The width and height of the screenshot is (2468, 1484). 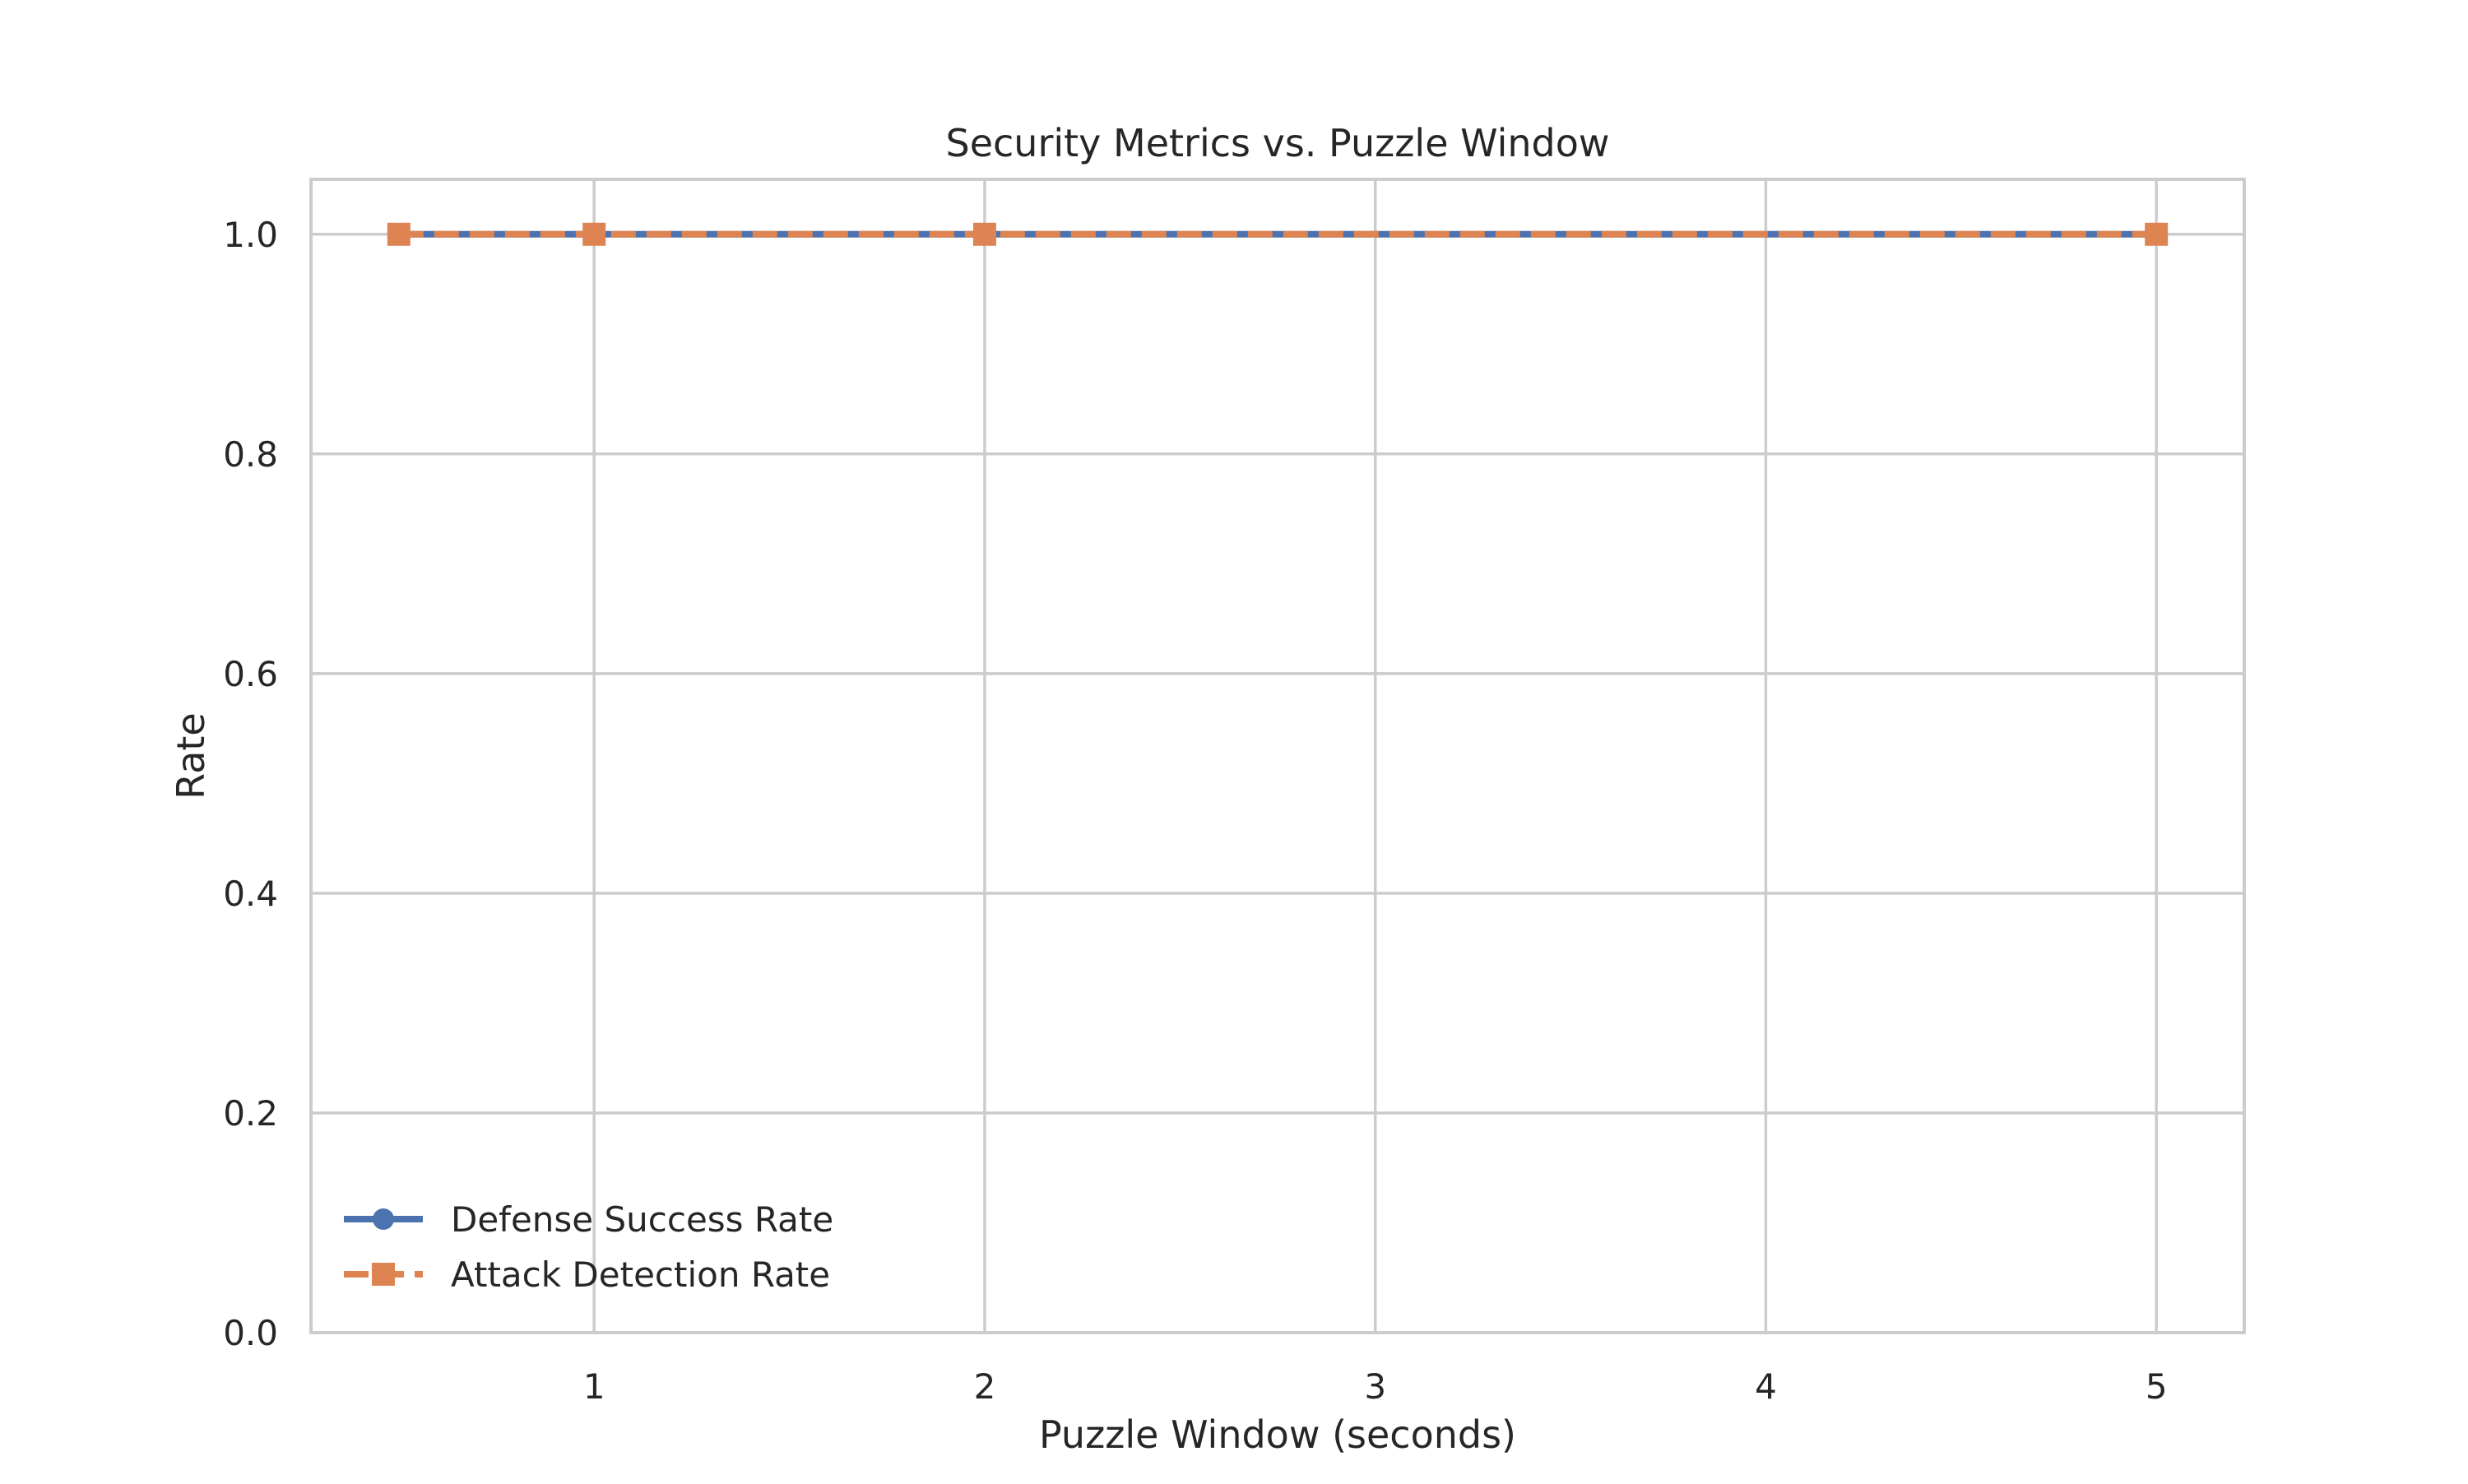 What do you see at coordinates (985, 1386) in the screenshot?
I see `x-tick-label: 2` at bounding box center [985, 1386].